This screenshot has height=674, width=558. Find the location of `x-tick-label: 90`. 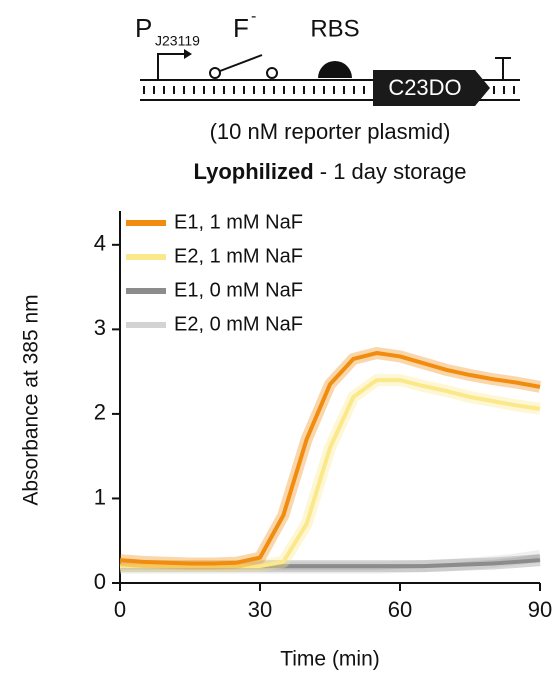

x-tick-label: 90 is located at coordinates (540, 609).